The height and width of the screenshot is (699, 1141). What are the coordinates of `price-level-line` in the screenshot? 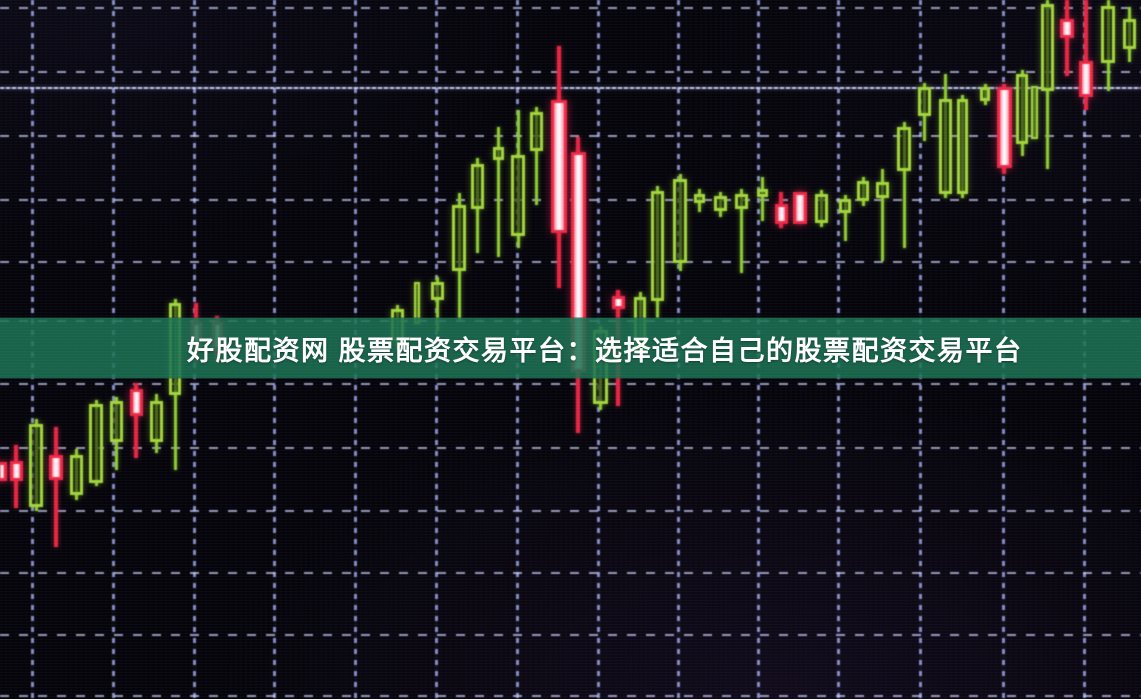 It's located at (570, 88).